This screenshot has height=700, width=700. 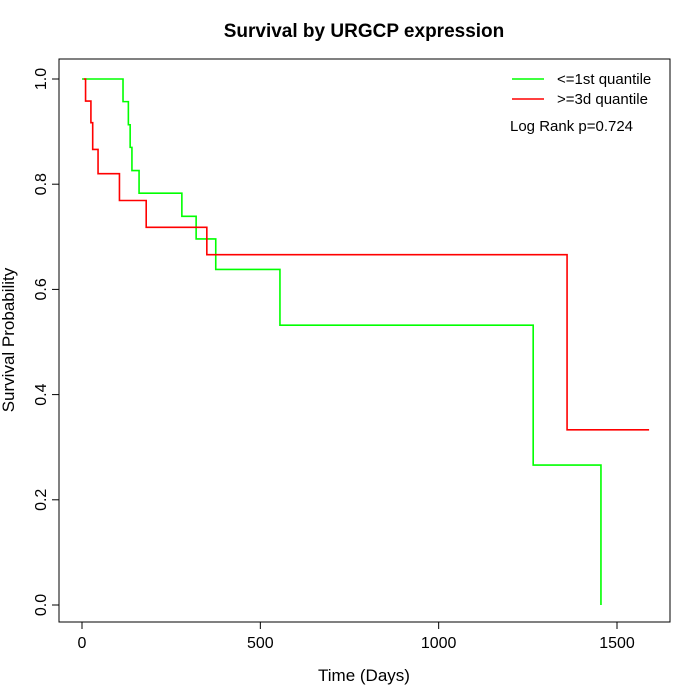 I want to click on x-axis: 0 500 1000 1500, so click(x=356, y=636).